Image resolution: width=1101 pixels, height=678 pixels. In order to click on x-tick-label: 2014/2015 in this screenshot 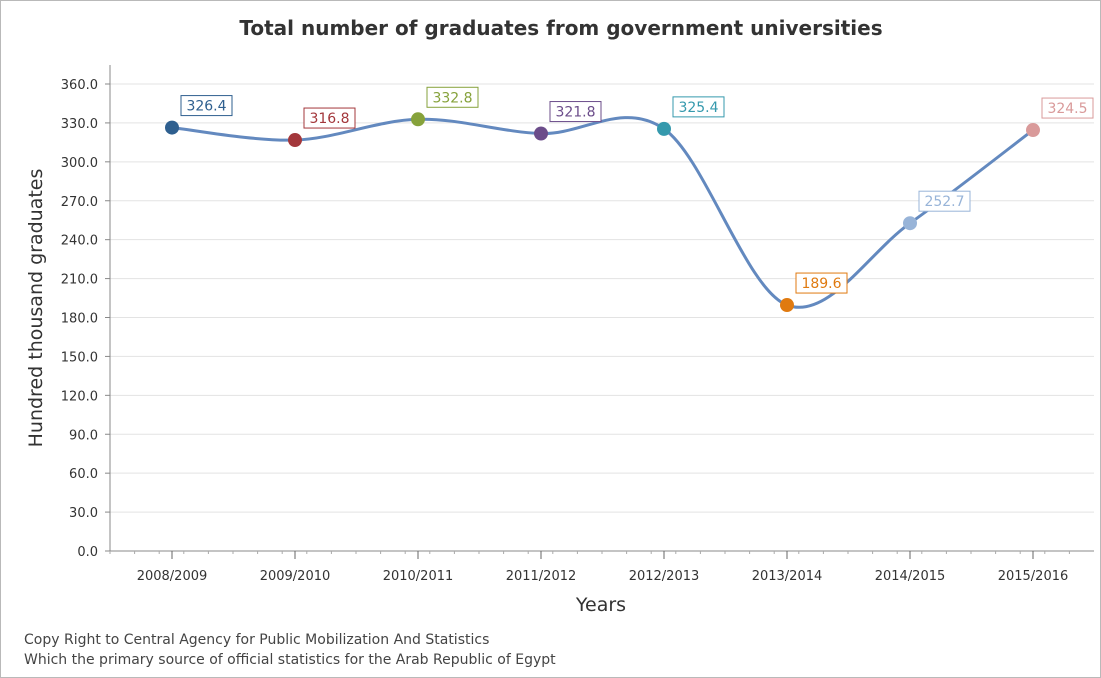, I will do `click(910, 576)`.